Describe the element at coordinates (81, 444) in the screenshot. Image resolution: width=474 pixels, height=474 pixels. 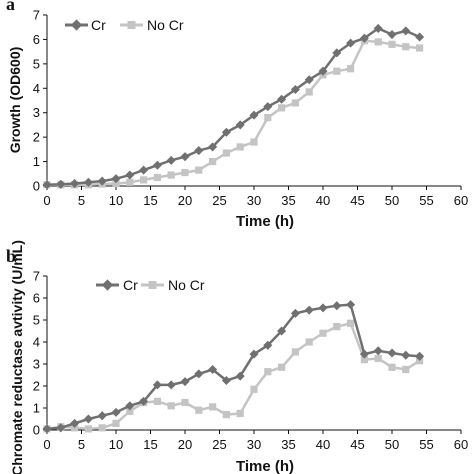
I see `panel-b-x-tick-label: 5` at that location.